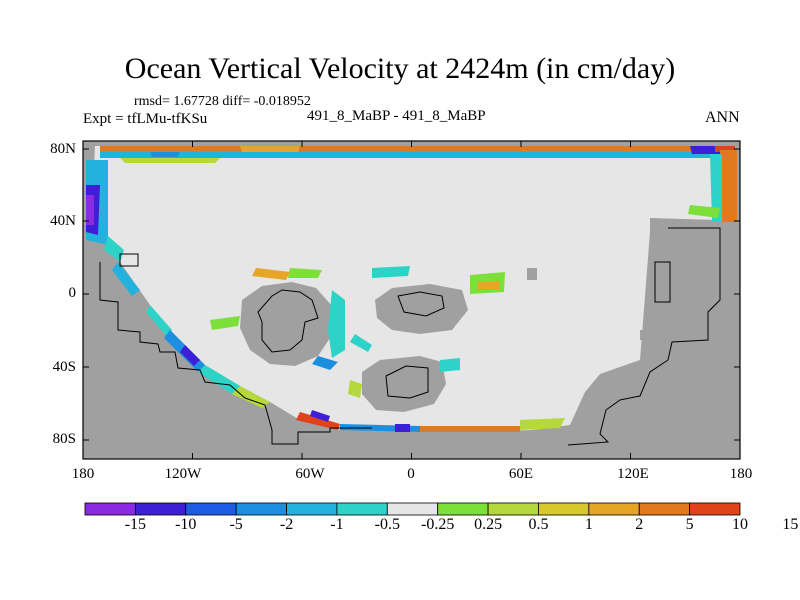 The height and width of the screenshot is (600, 800). I want to click on colorbar-tick-label: -5, so click(236, 524).